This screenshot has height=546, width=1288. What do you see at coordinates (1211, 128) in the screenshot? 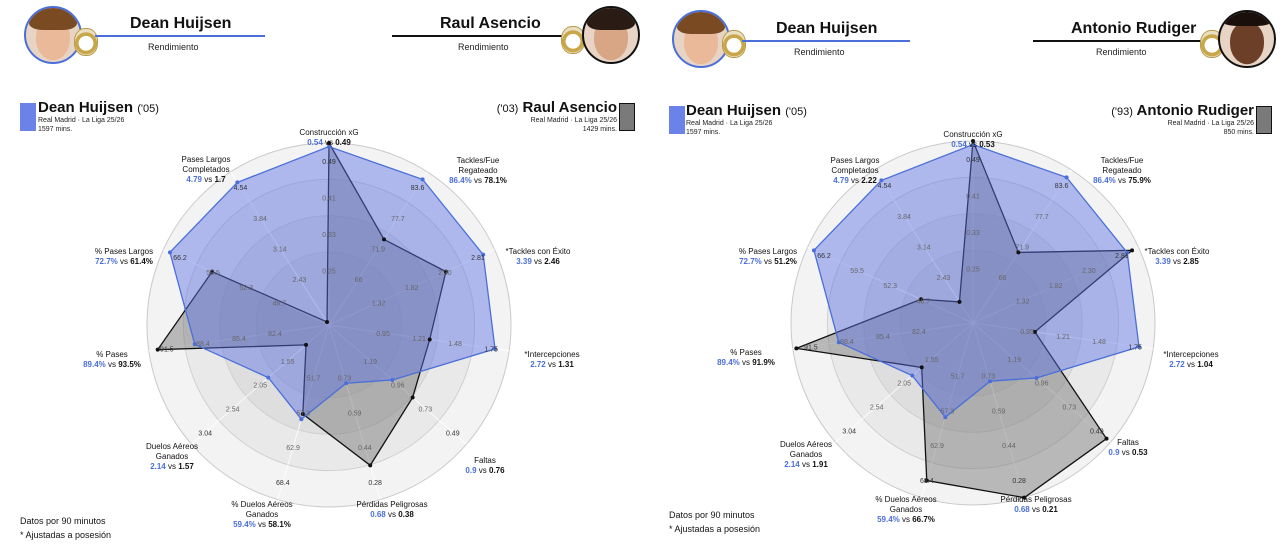
I see `player-b-legend-meta: Real Madrid · La Liga 25/26 850 mins.` at bounding box center [1211, 128].